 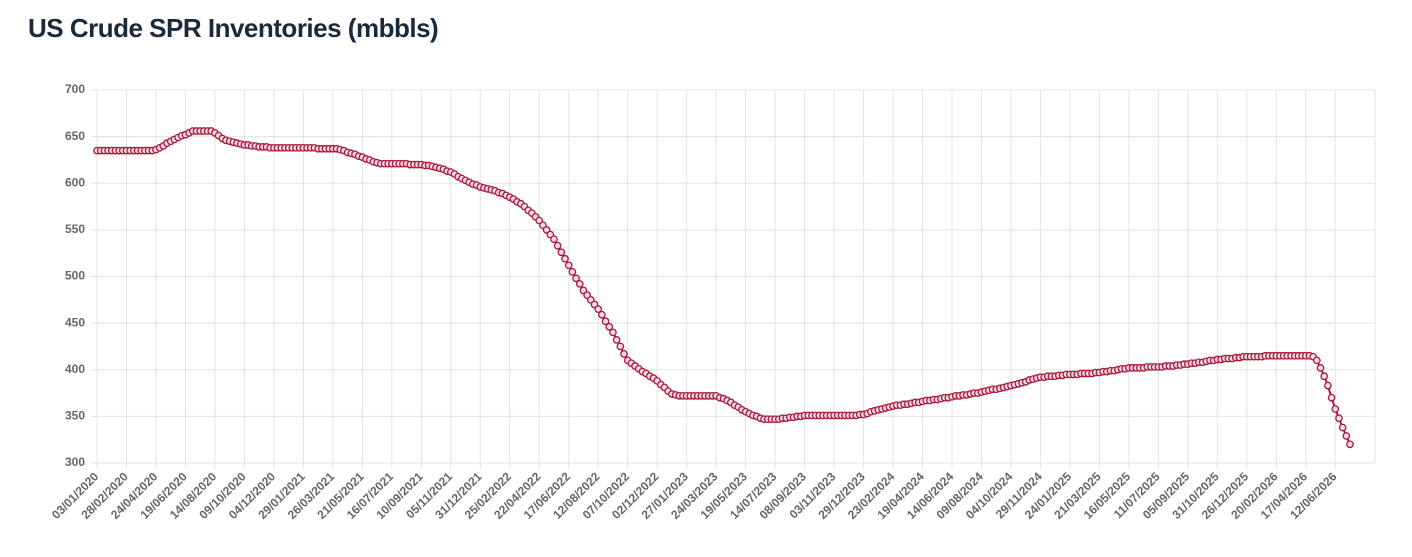 I want to click on y-tick-label: 550, so click(x=75, y=229).